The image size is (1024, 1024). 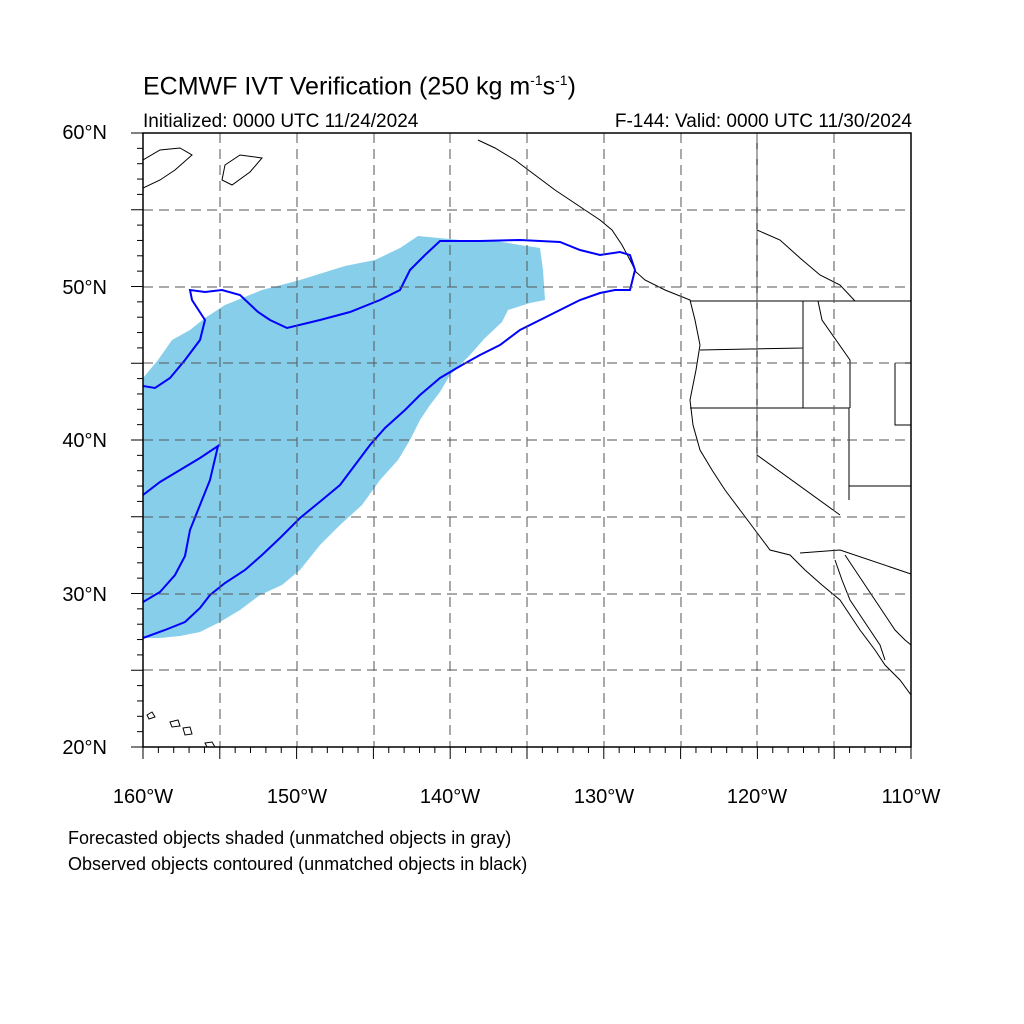 What do you see at coordinates (757, 797) in the screenshot?
I see `lon-label-120w: 120°W` at bounding box center [757, 797].